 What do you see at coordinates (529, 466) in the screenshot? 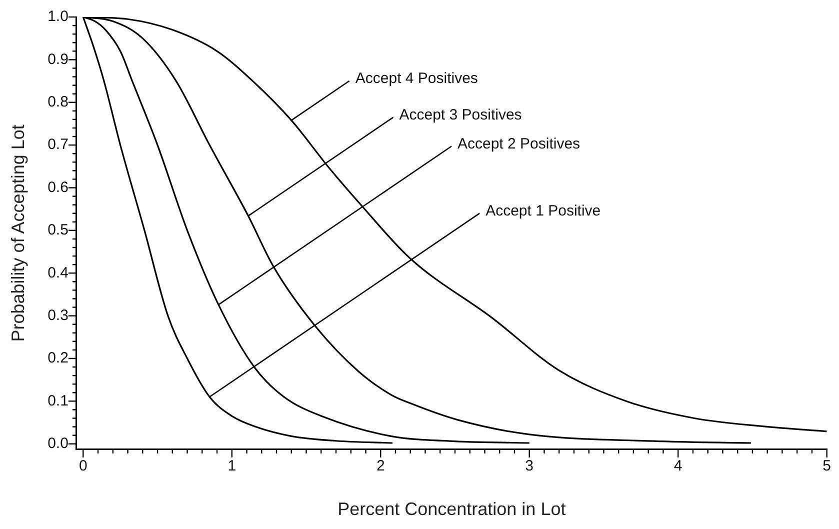
I see `x-tick-label: 3` at bounding box center [529, 466].